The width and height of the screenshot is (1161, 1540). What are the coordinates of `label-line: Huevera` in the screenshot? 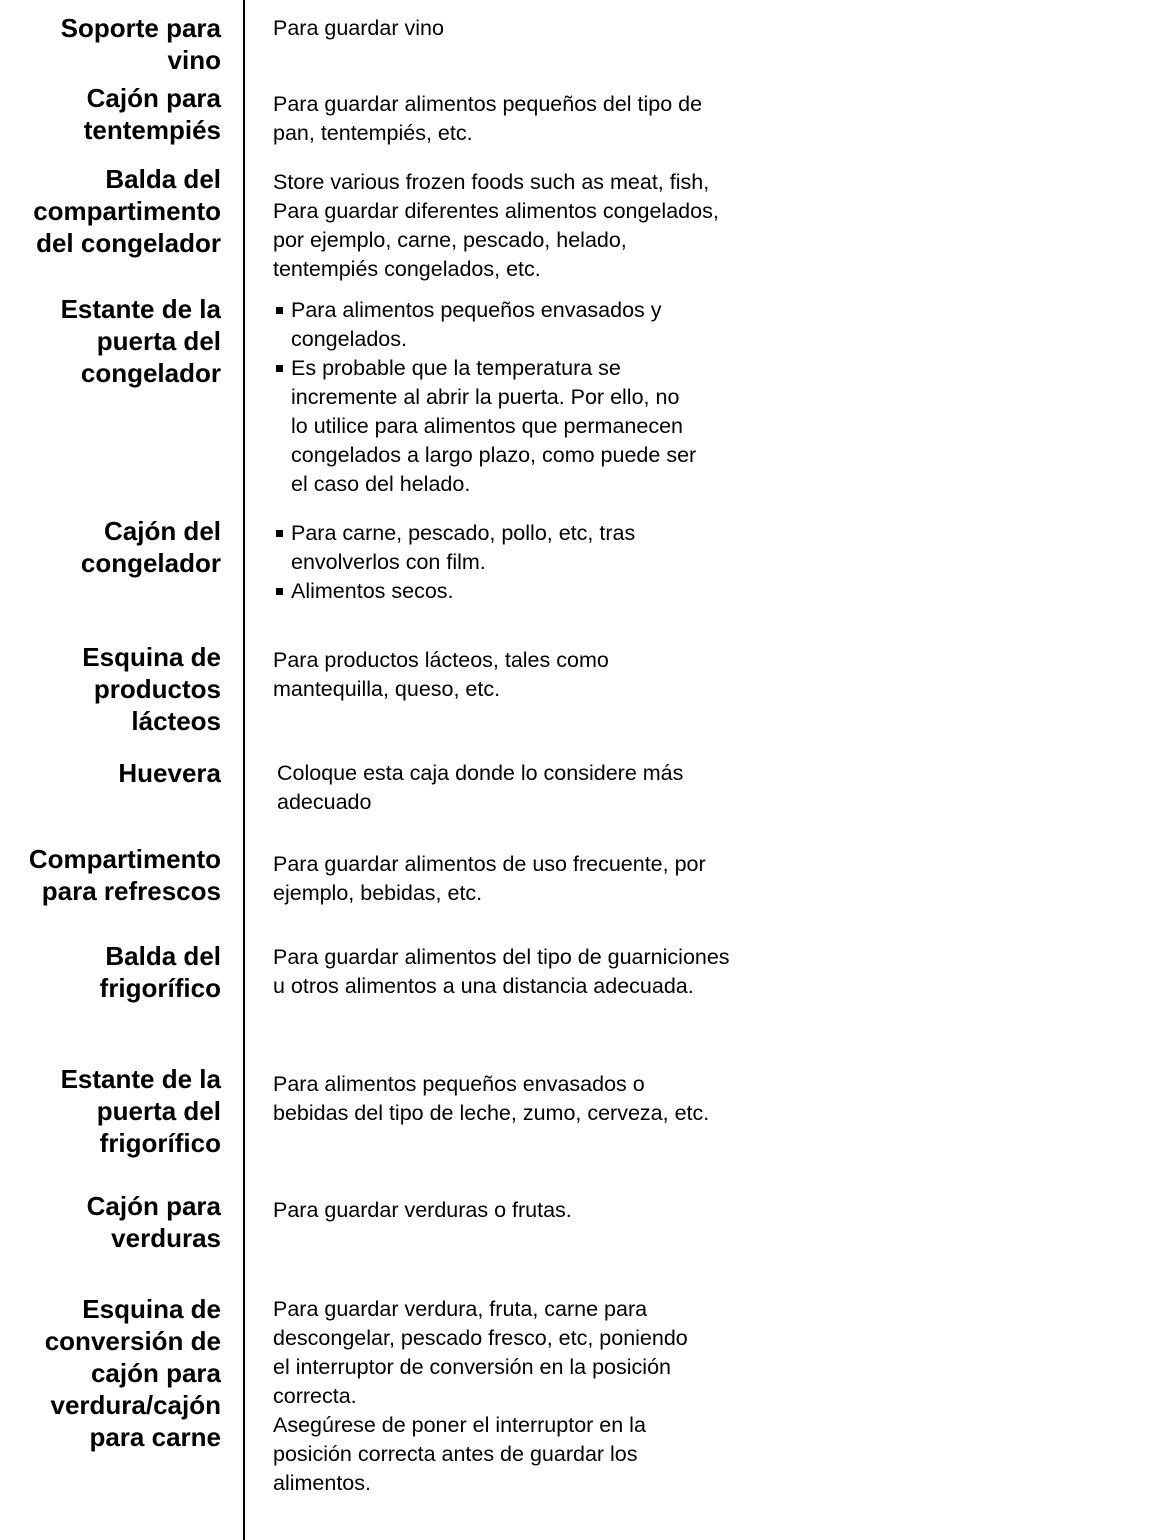 It's located at (169, 773).